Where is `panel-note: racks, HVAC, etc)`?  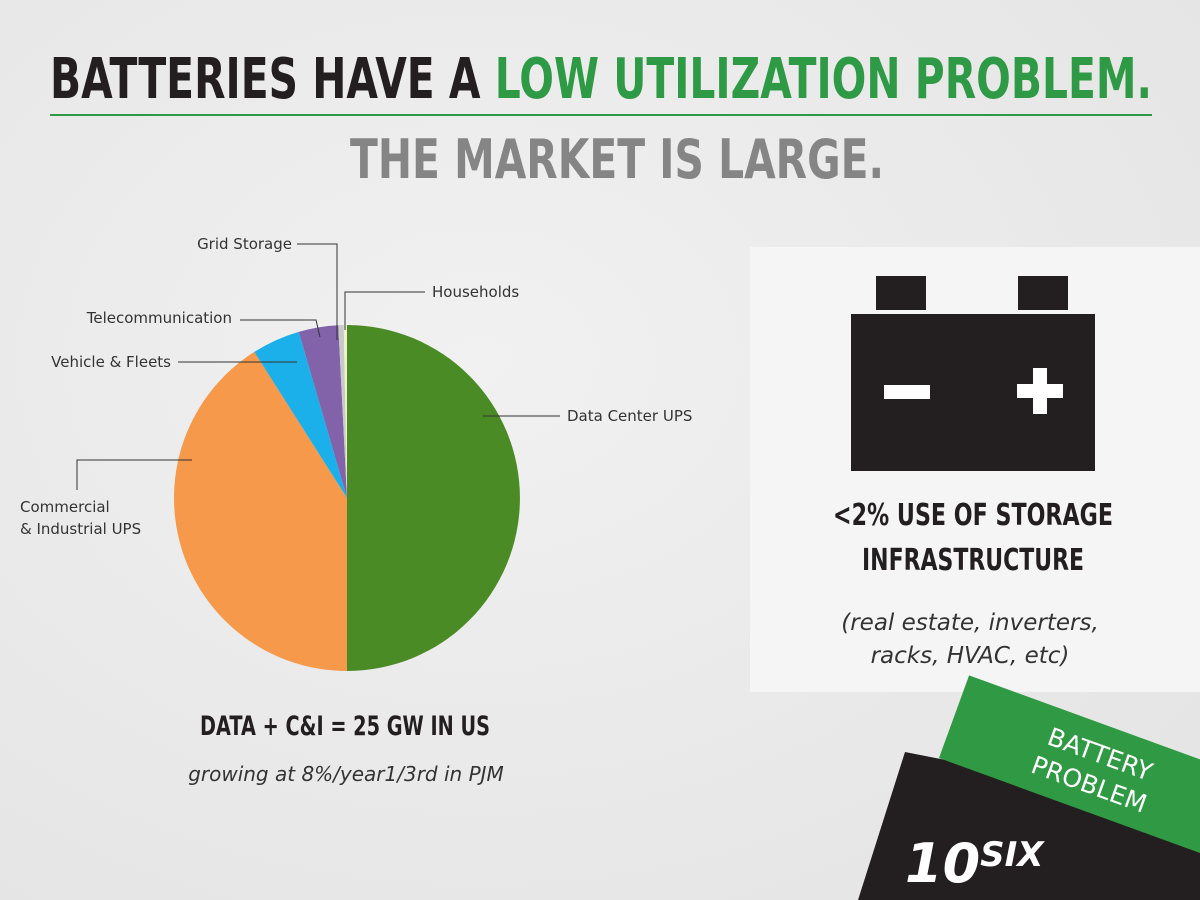 panel-note: racks, HVAC, etc) is located at coordinates (970, 656).